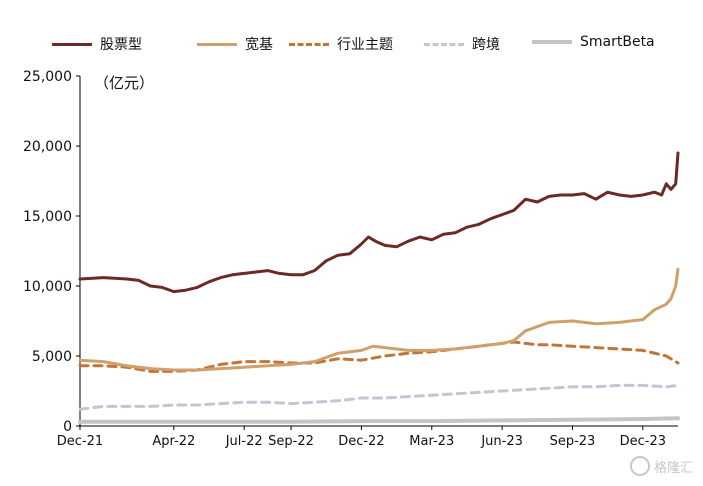 The width and height of the screenshot is (703, 486). Describe the element at coordinates (431, 441) in the screenshot. I see `x-tick-label: Mar-23` at that location.